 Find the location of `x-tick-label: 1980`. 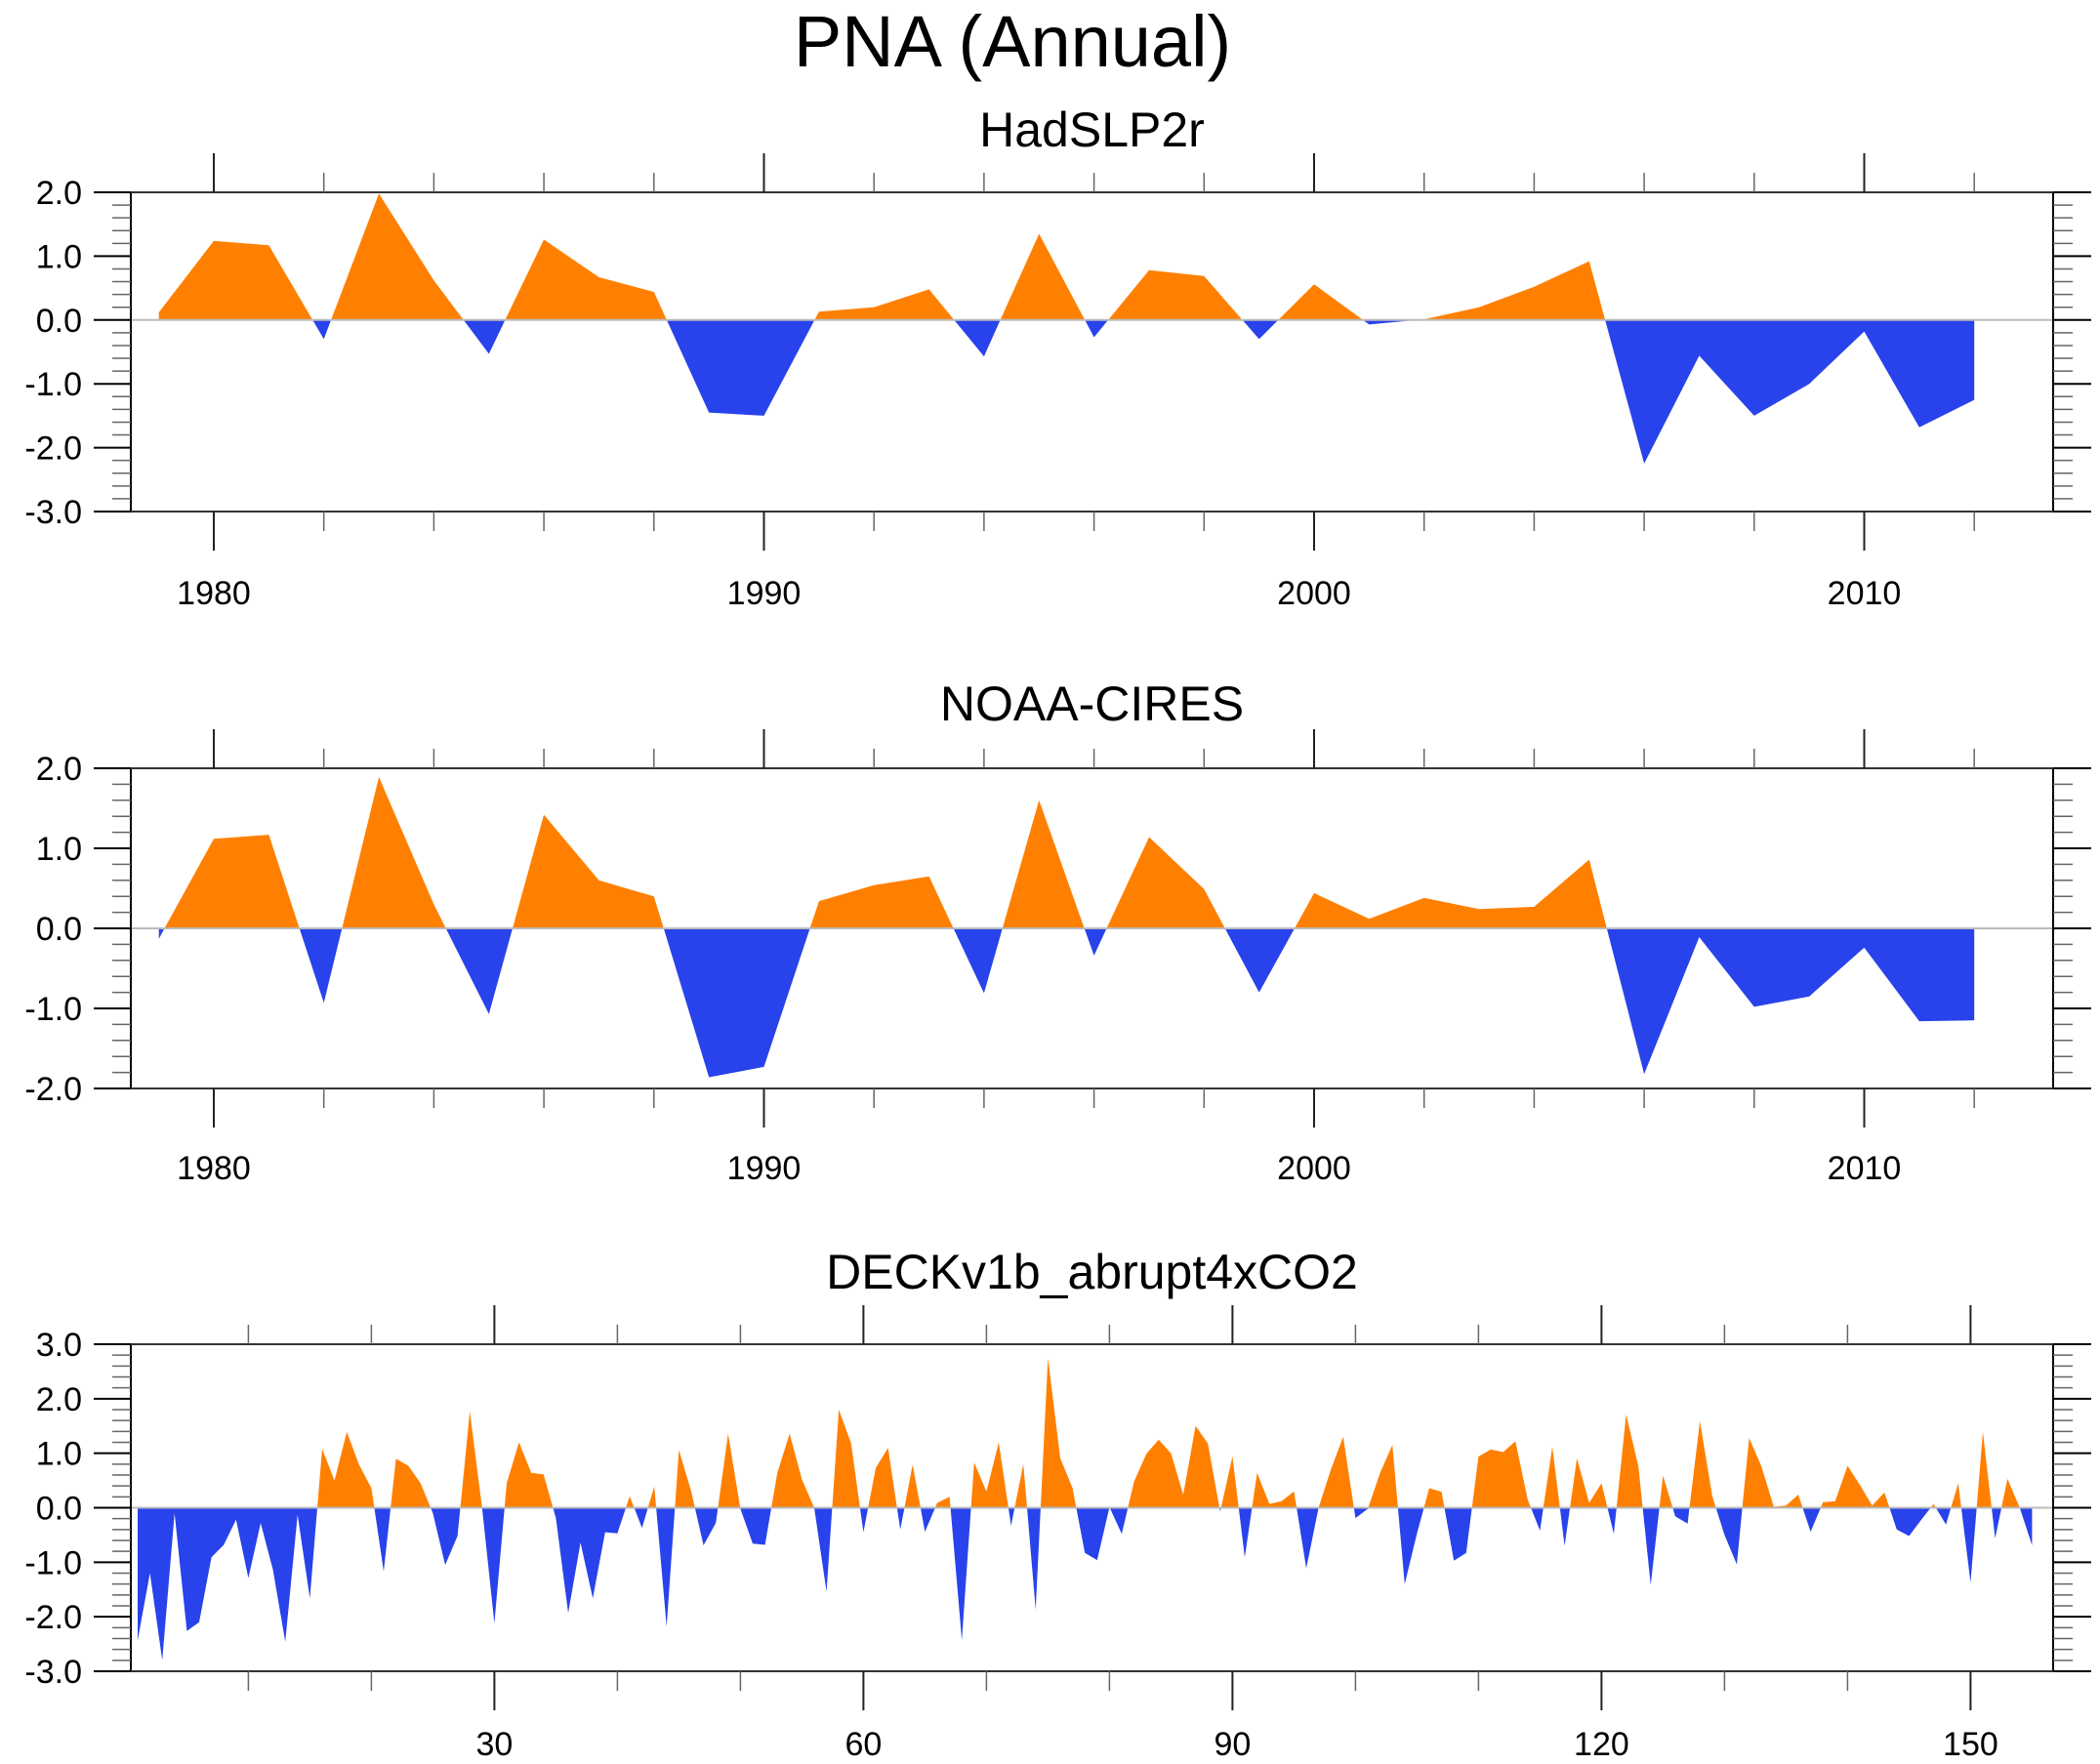

x-tick-label: 1980 is located at coordinates (214, 593).